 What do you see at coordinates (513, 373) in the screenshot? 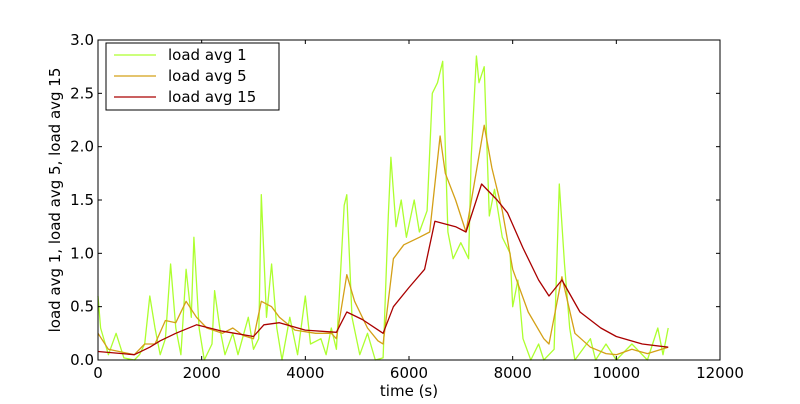
I see `x-tick-label: 8000` at bounding box center [513, 373].